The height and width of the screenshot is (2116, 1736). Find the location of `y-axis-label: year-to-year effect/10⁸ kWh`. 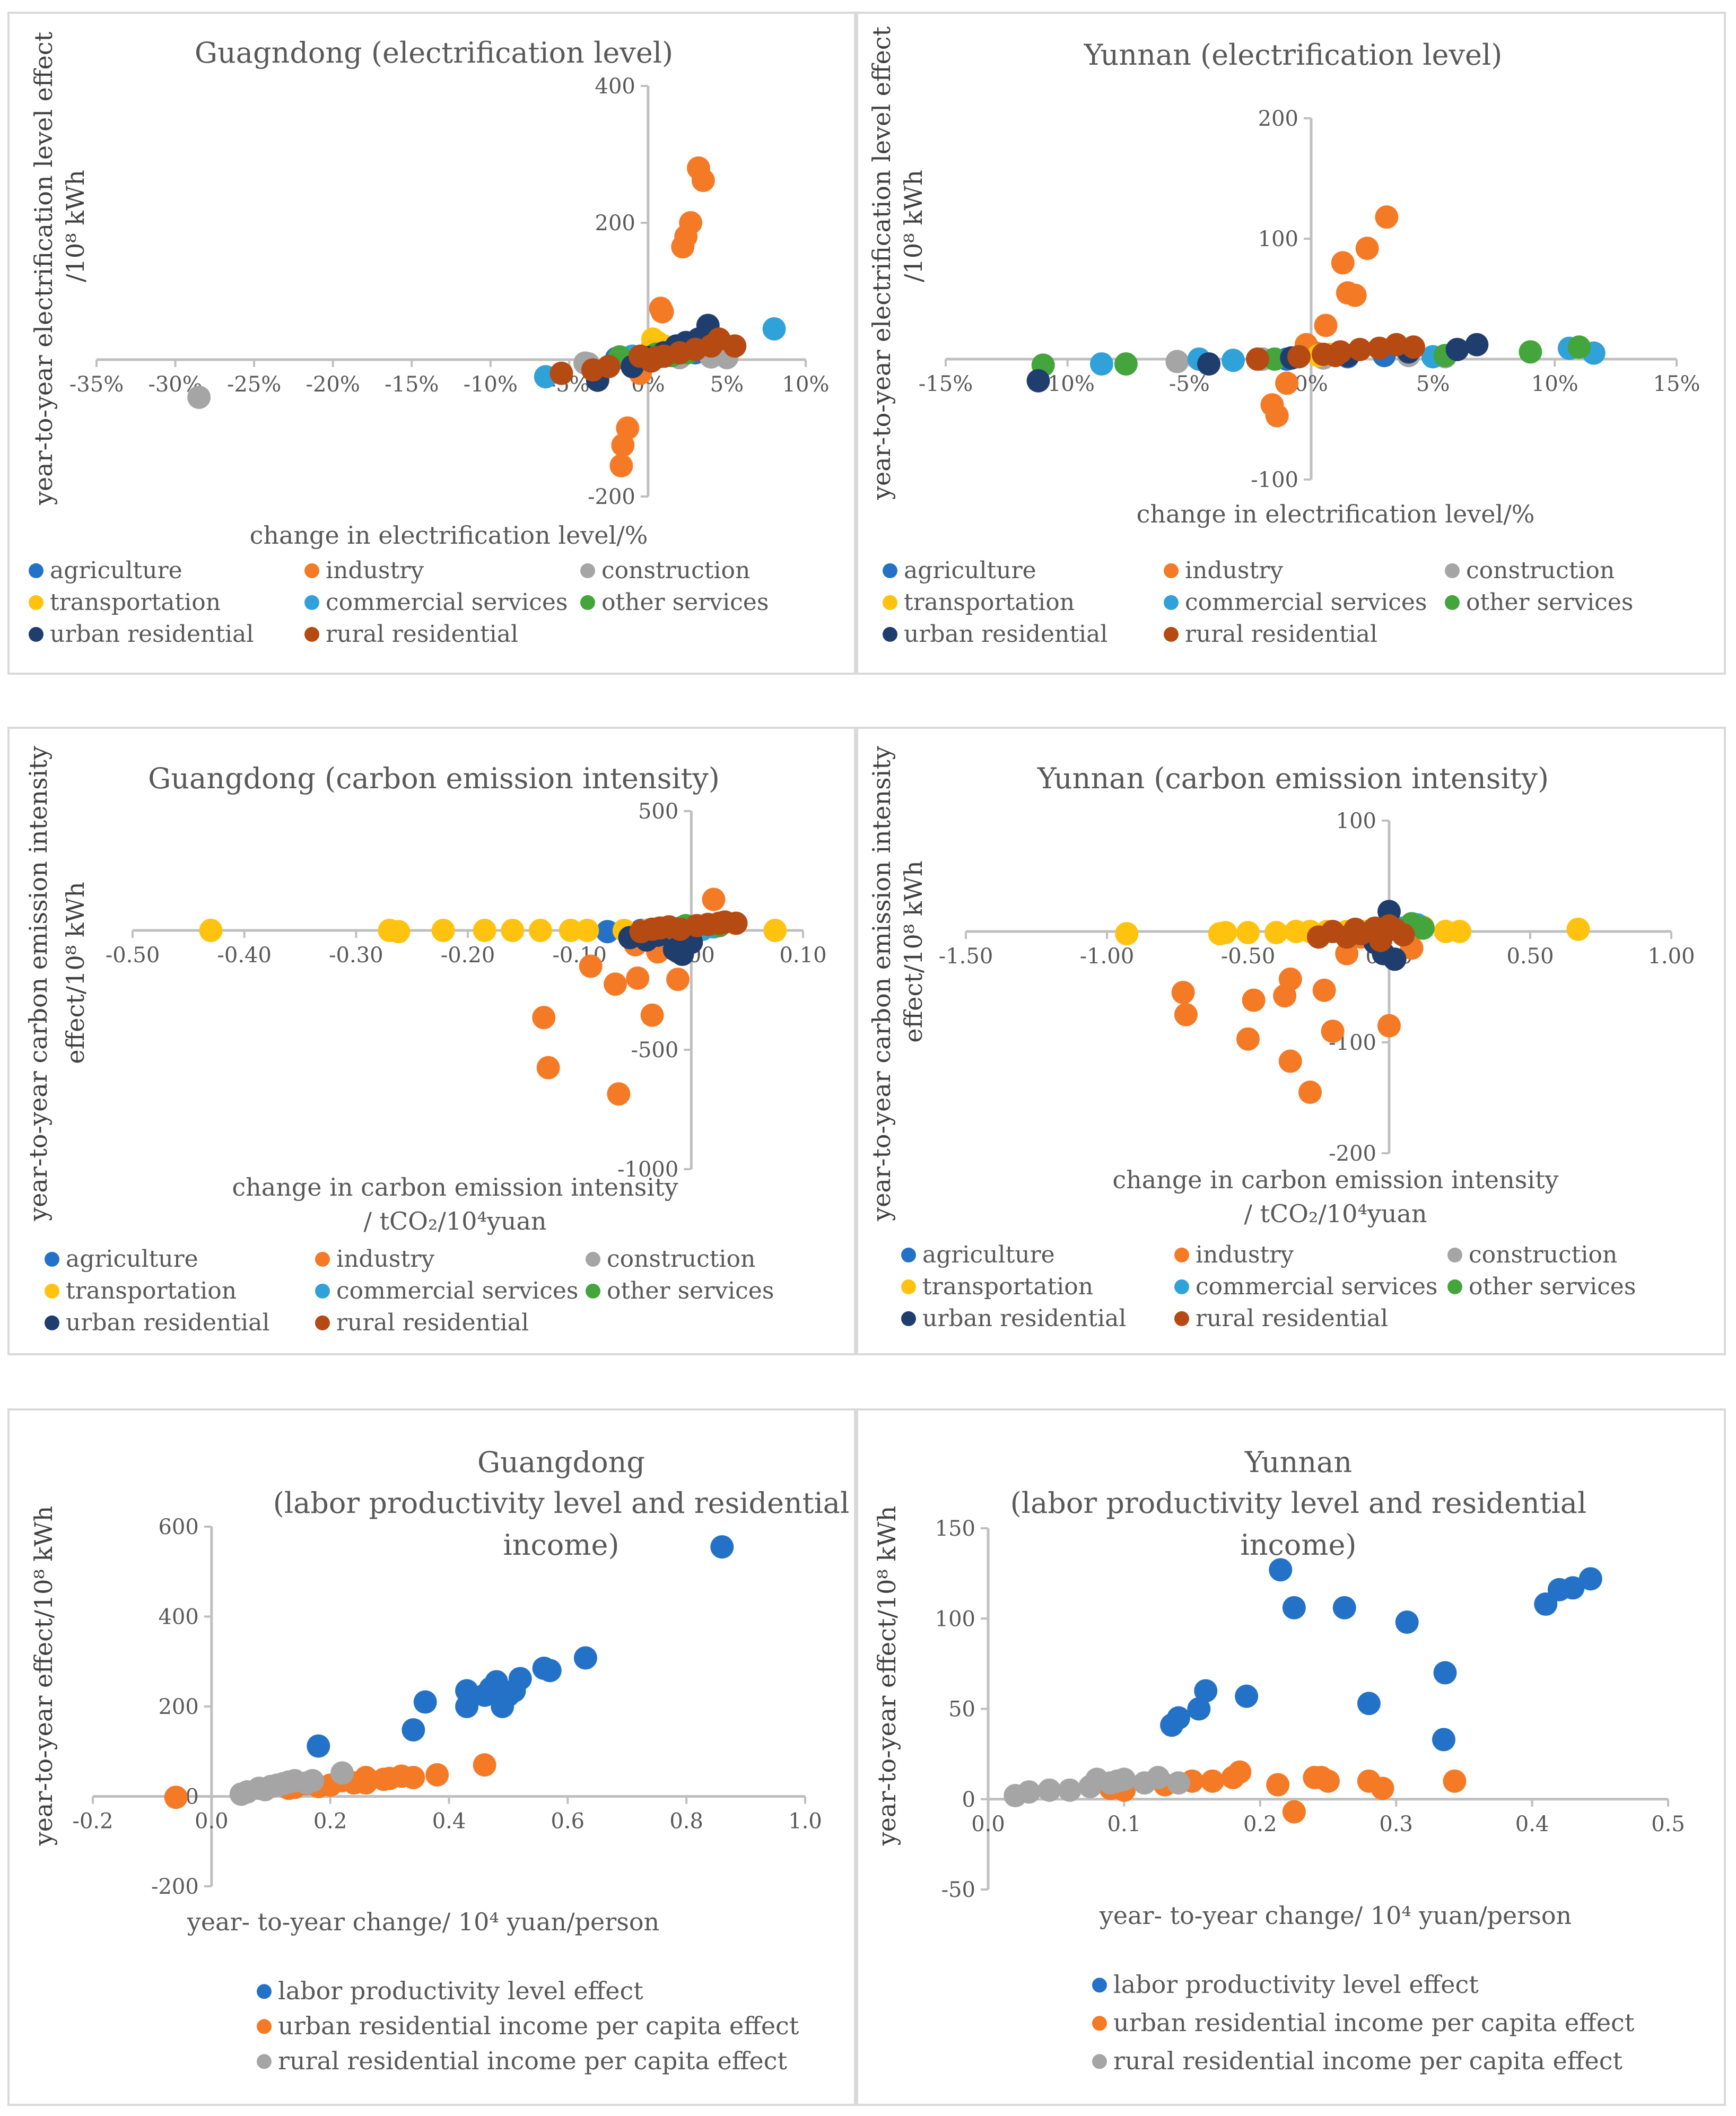

y-axis-label: year-to-year effect/10⁸ kWh is located at coordinates (887, 1676).